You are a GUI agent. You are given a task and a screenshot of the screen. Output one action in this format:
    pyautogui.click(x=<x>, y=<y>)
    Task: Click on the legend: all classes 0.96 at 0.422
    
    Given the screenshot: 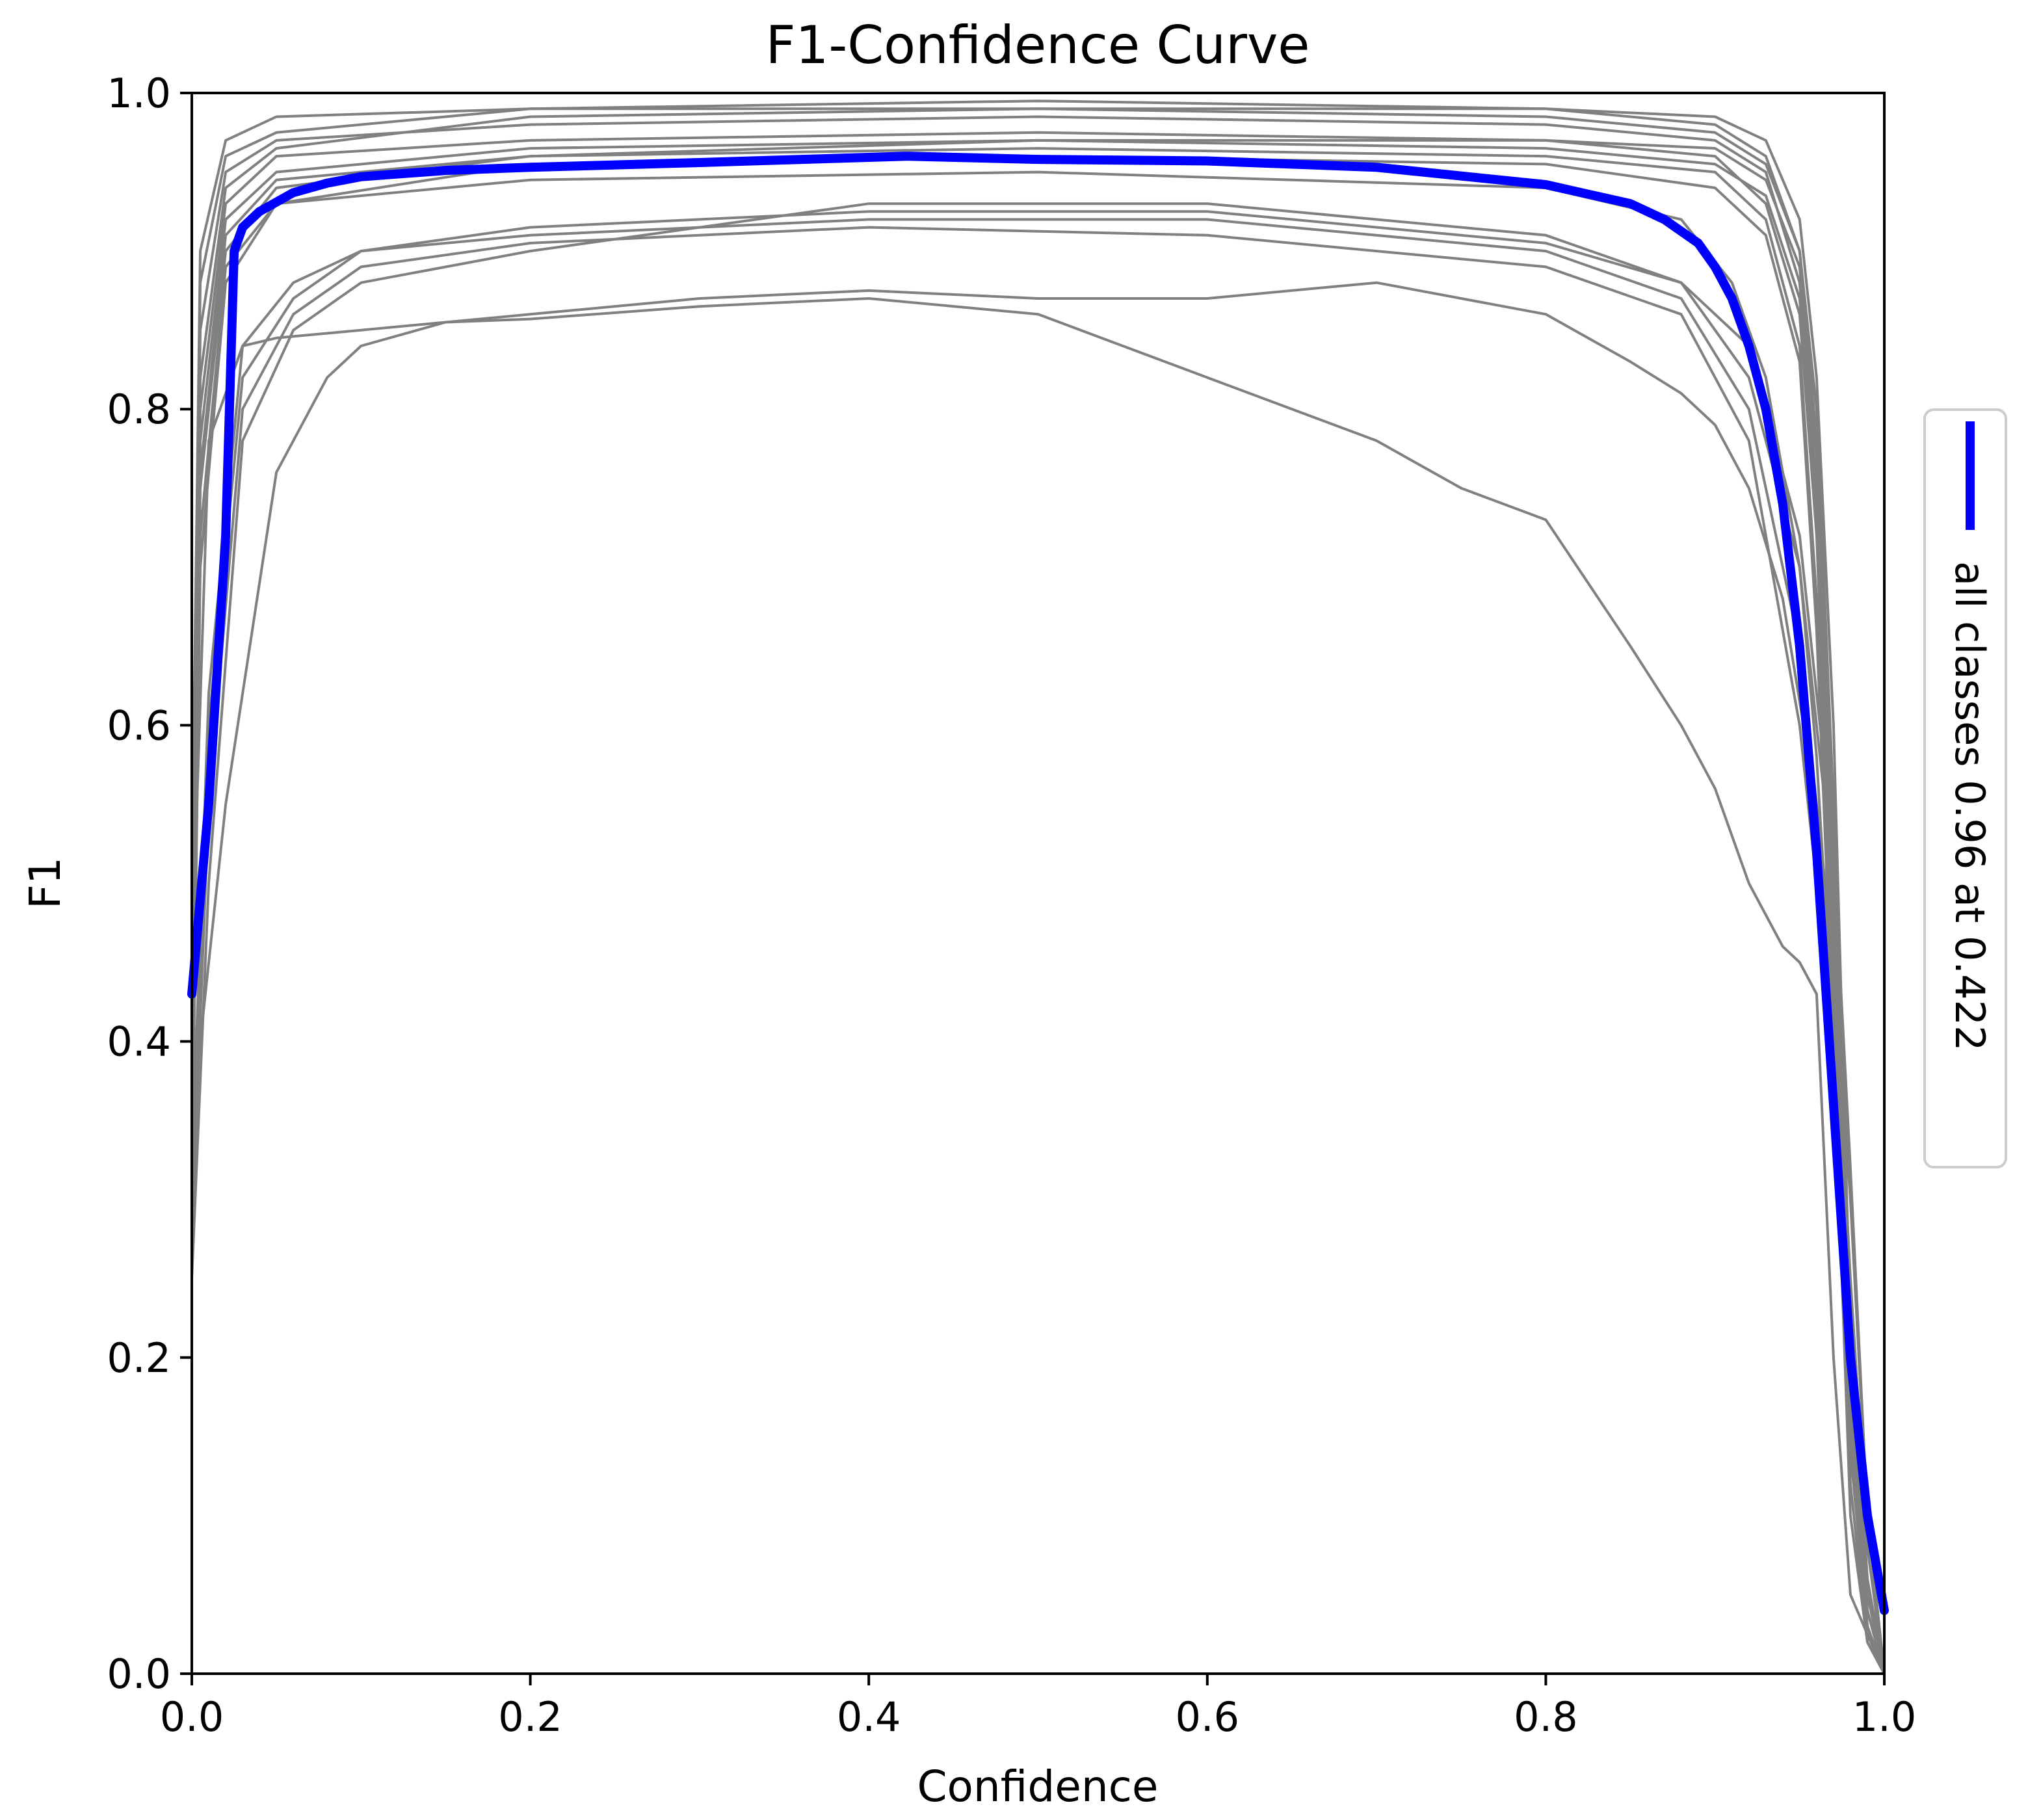 What is the action you would take?
    pyautogui.click(x=1965, y=788)
    